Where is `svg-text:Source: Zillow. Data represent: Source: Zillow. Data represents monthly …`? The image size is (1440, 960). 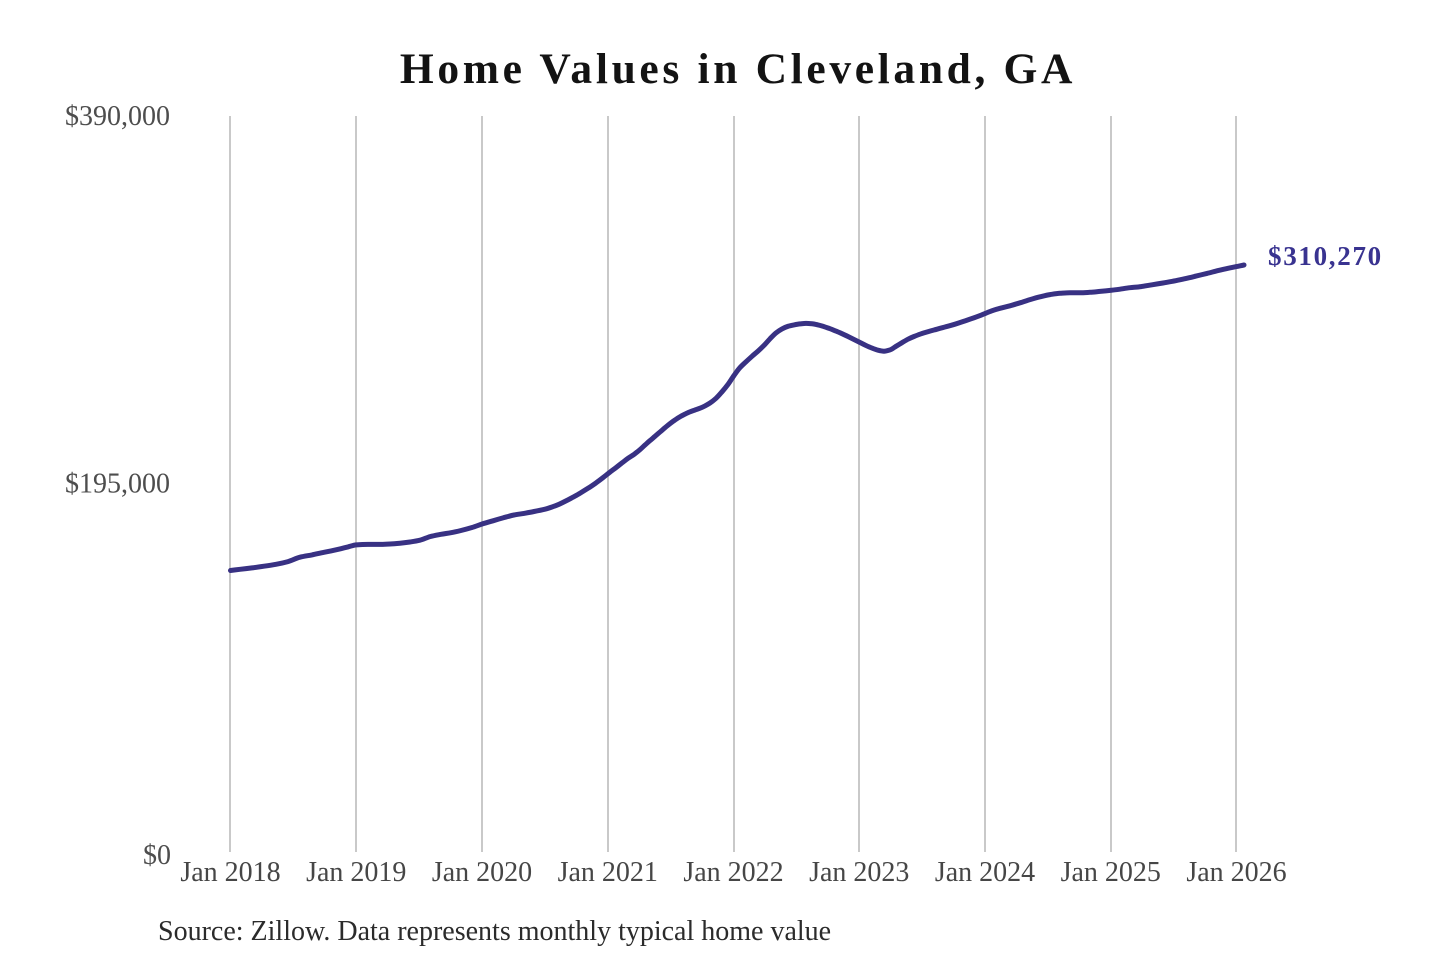 svg-text:Source: Zillow. Data represent: Source: Zillow. Data represents monthly … is located at coordinates (494, 931).